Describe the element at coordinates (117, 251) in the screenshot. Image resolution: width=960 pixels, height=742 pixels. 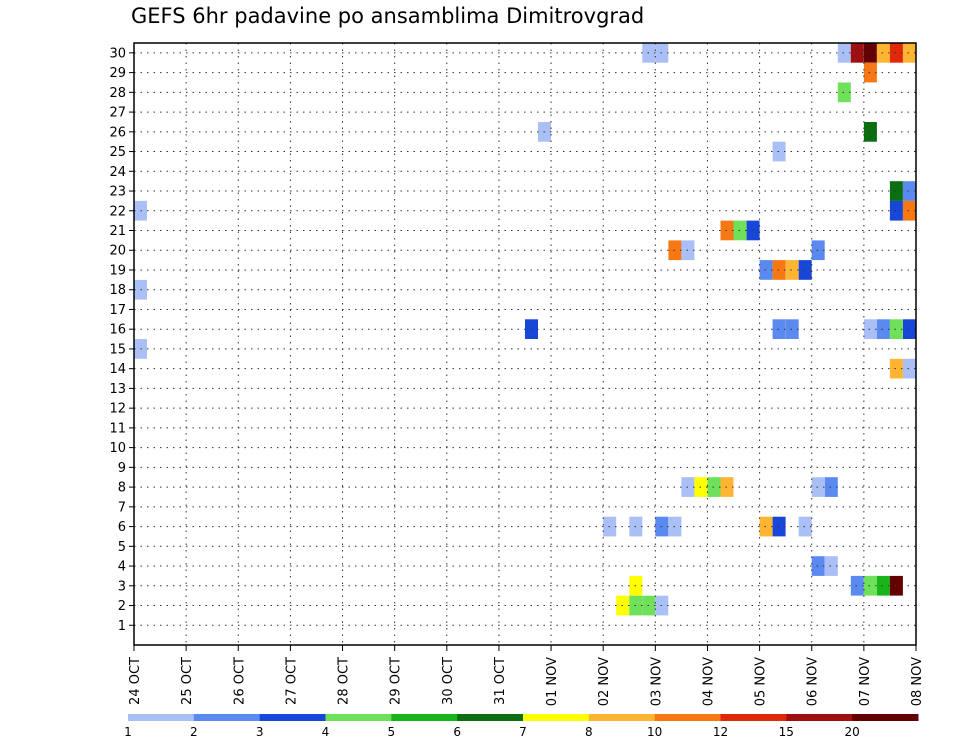
I see `y-tick-label: 20` at that location.